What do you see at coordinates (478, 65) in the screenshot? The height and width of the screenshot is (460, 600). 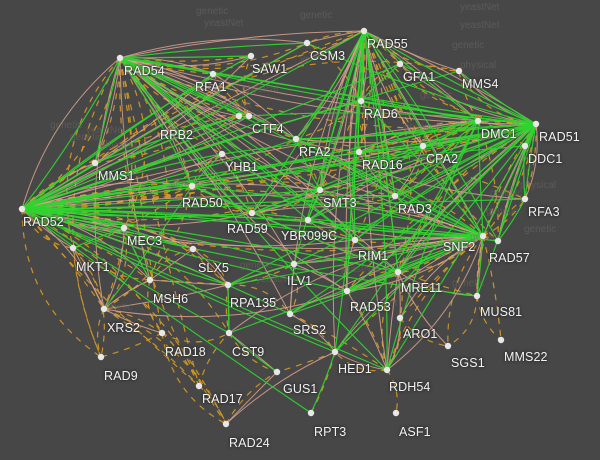 I see `edge-type-watermark: physical` at bounding box center [478, 65].